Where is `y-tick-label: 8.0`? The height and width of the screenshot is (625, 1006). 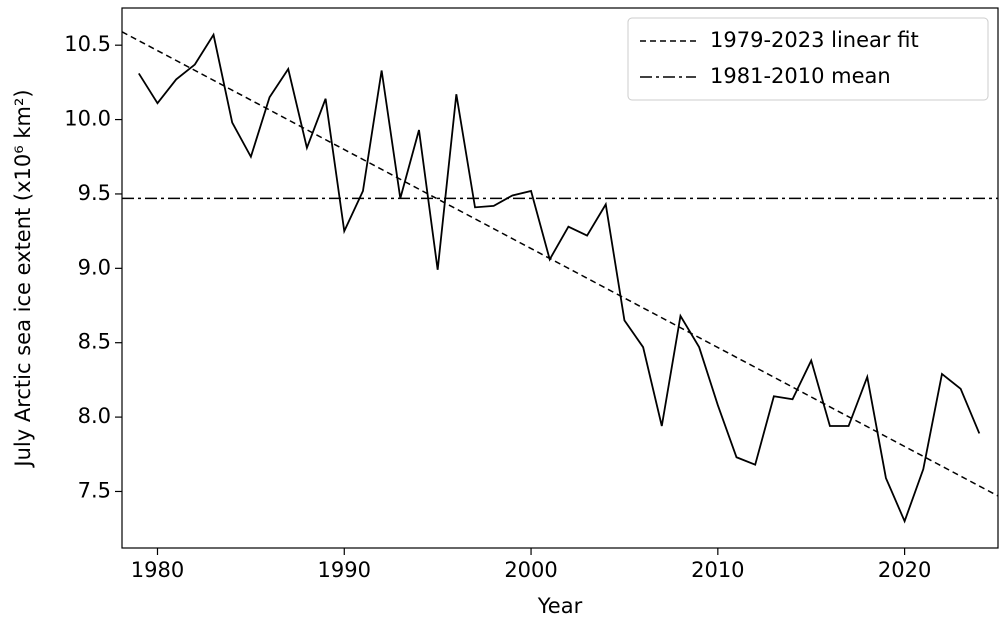
y-tick-label: 8.0 is located at coordinates (94, 416).